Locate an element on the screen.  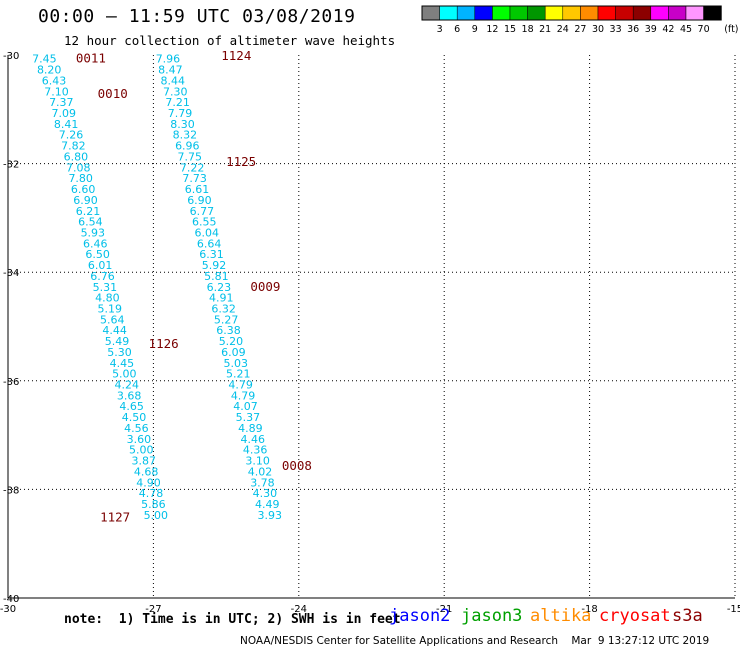
wave-height-value: 7.10 is located at coordinates (56, 91).